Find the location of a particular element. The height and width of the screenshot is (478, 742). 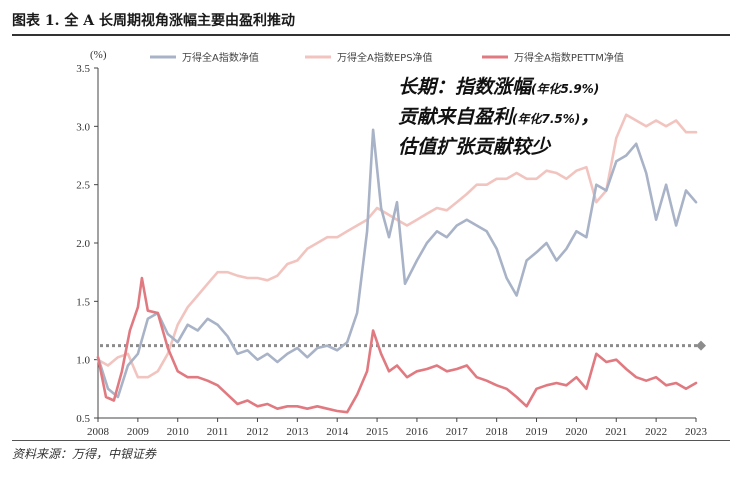

y-tick-label: 3.5 is located at coordinates (83, 69).